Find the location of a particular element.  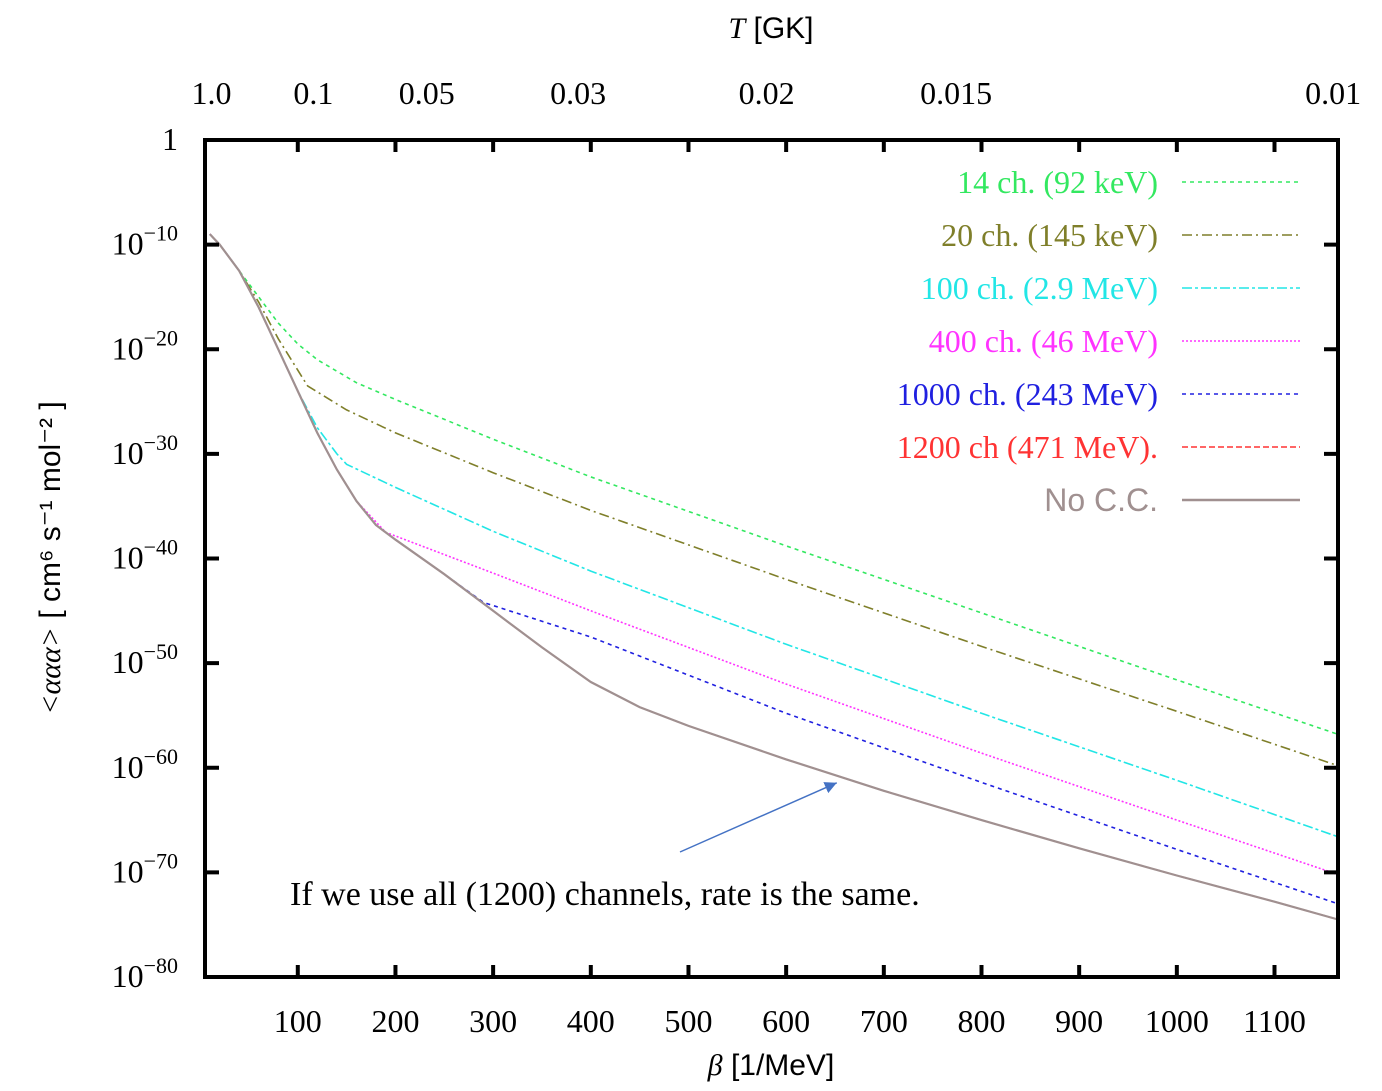

x-tick-label: 700 is located at coordinates (884, 1021).